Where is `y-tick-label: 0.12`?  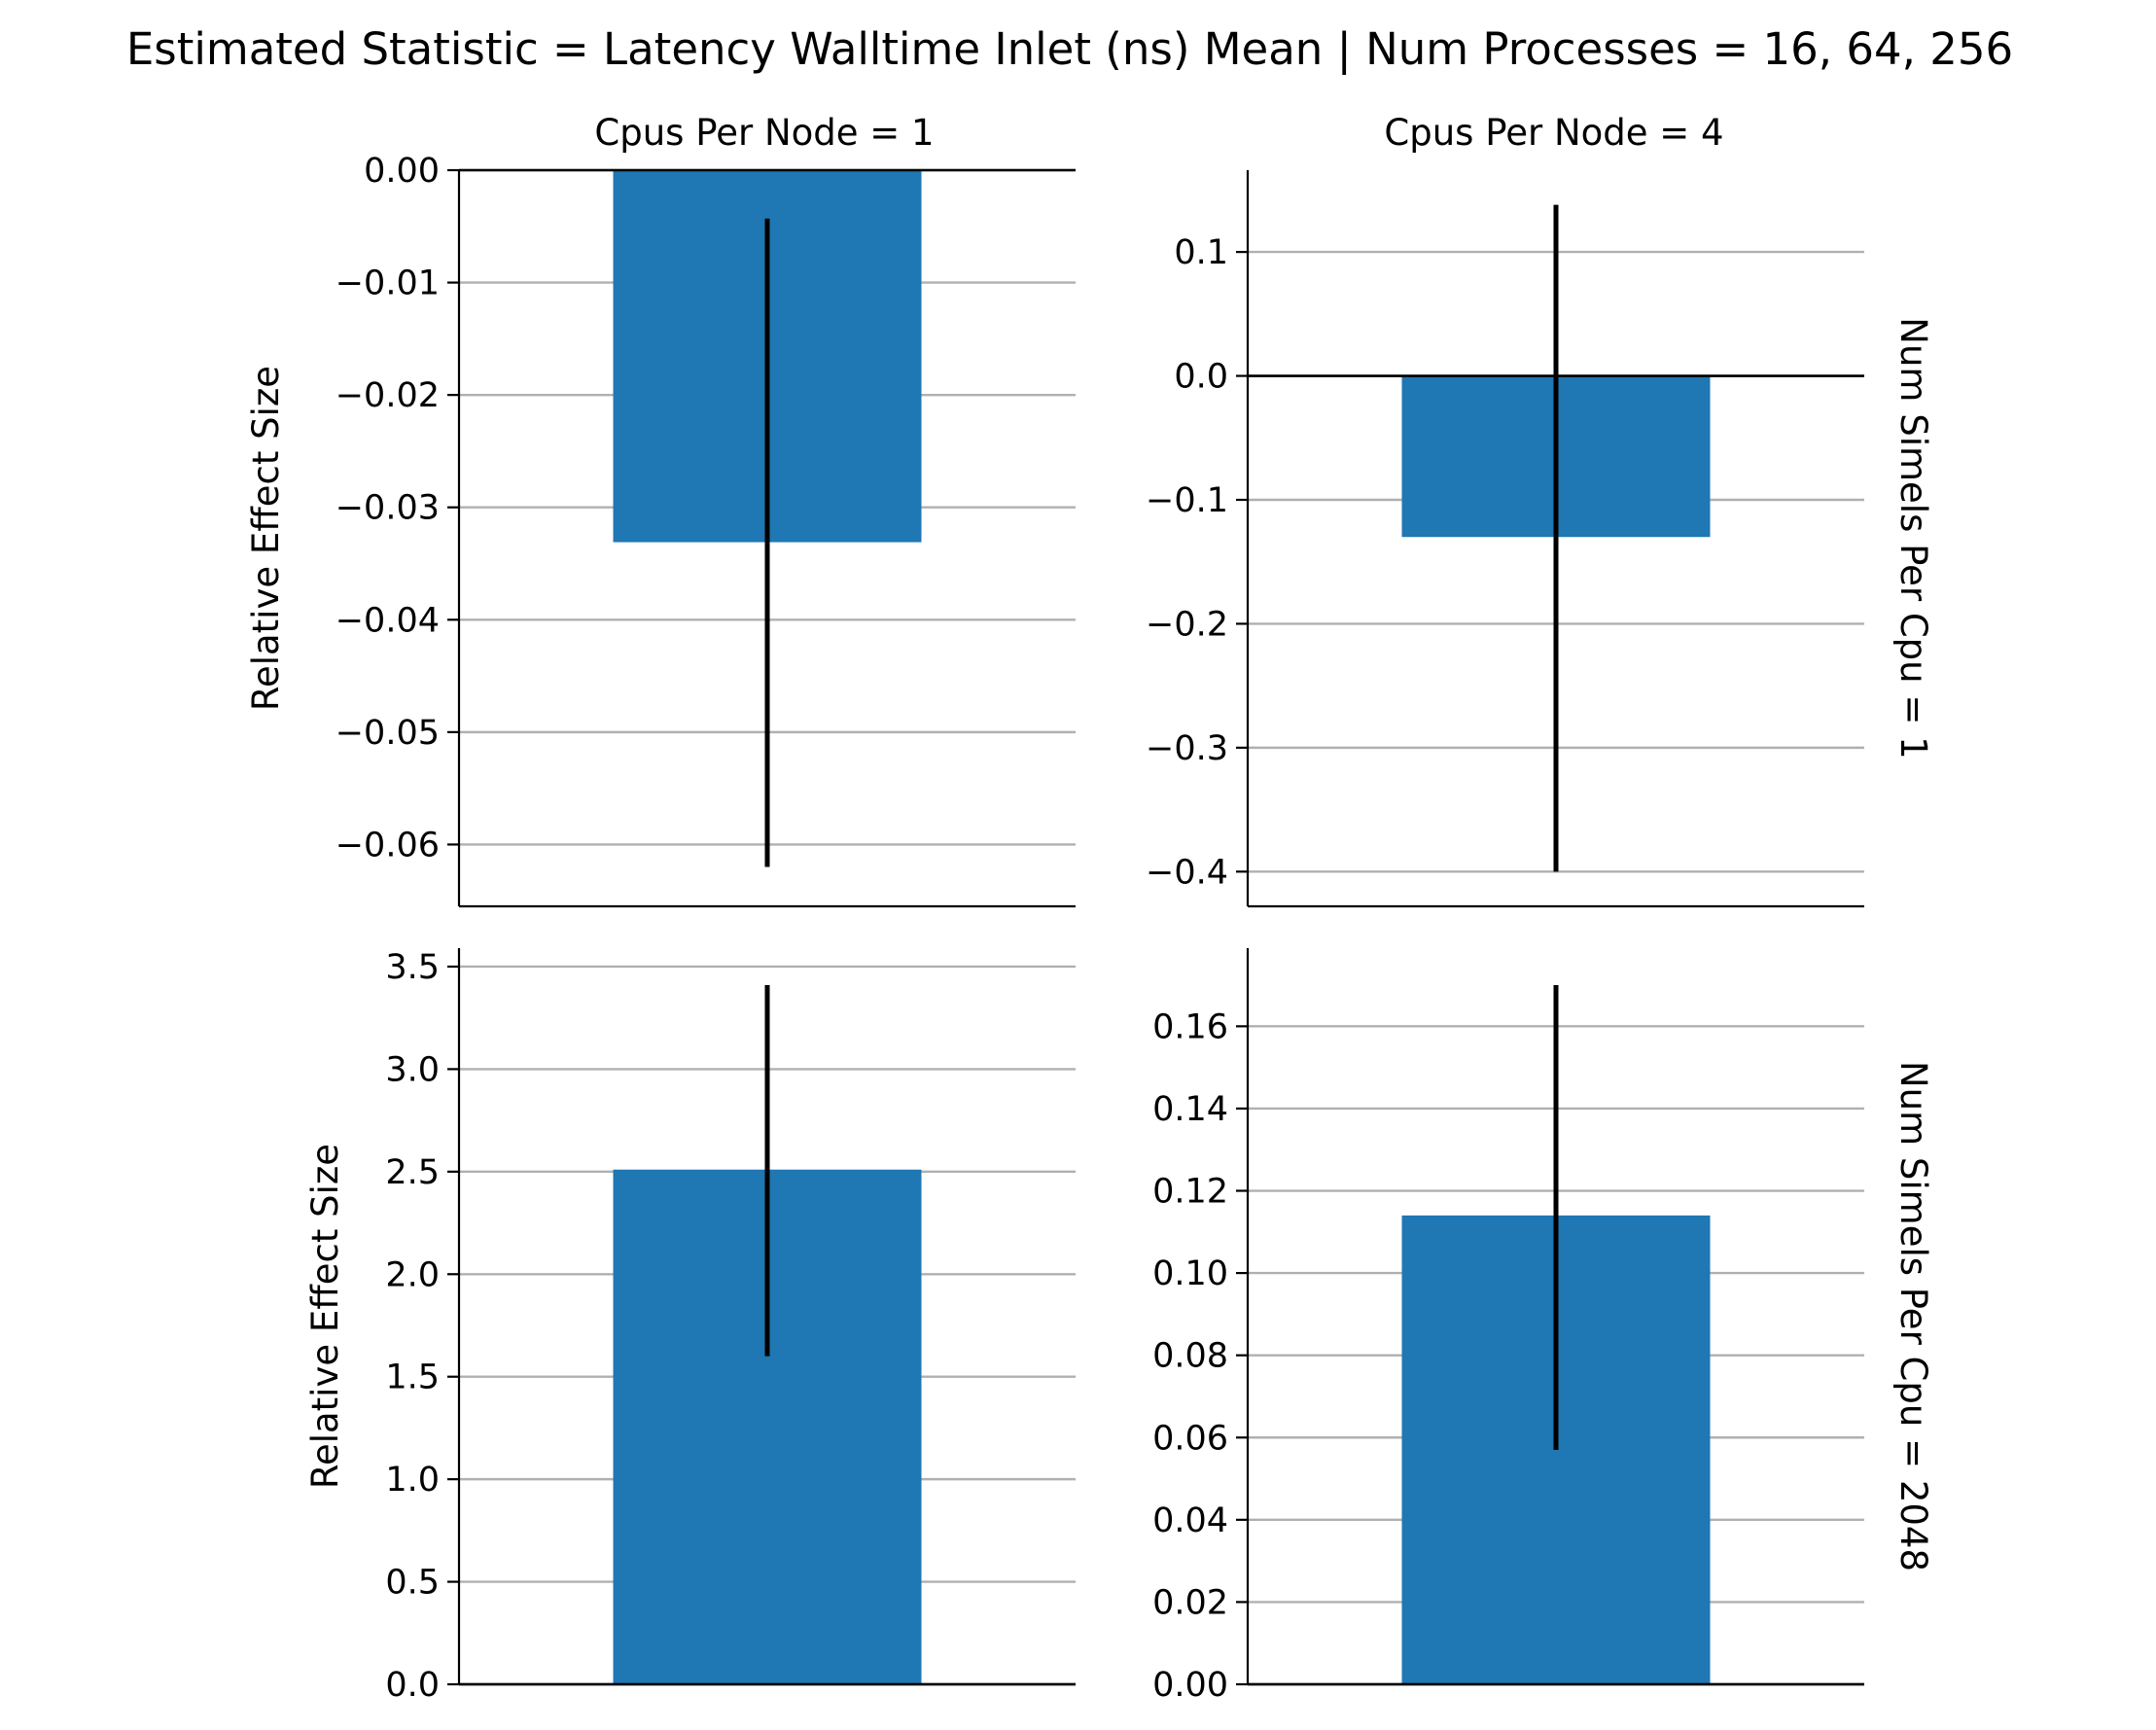
y-tick-label: 0.12 is located at coordinates (1190, 1192).